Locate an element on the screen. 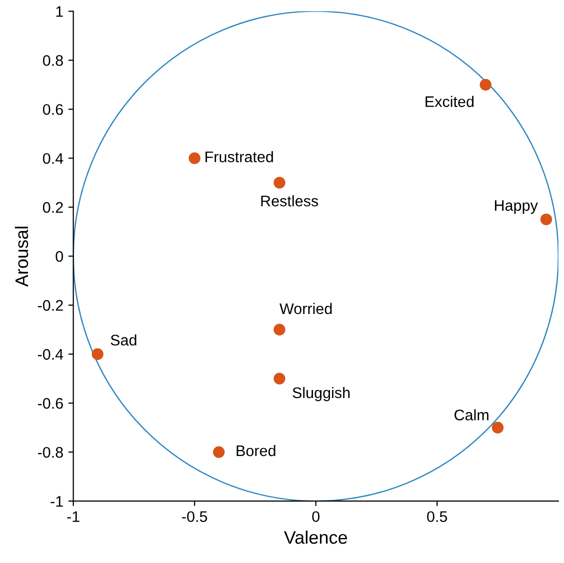 The height and width of the screenshot is (563, 564). y-tick-label: 0.6 is located at coordinates (52, 109).